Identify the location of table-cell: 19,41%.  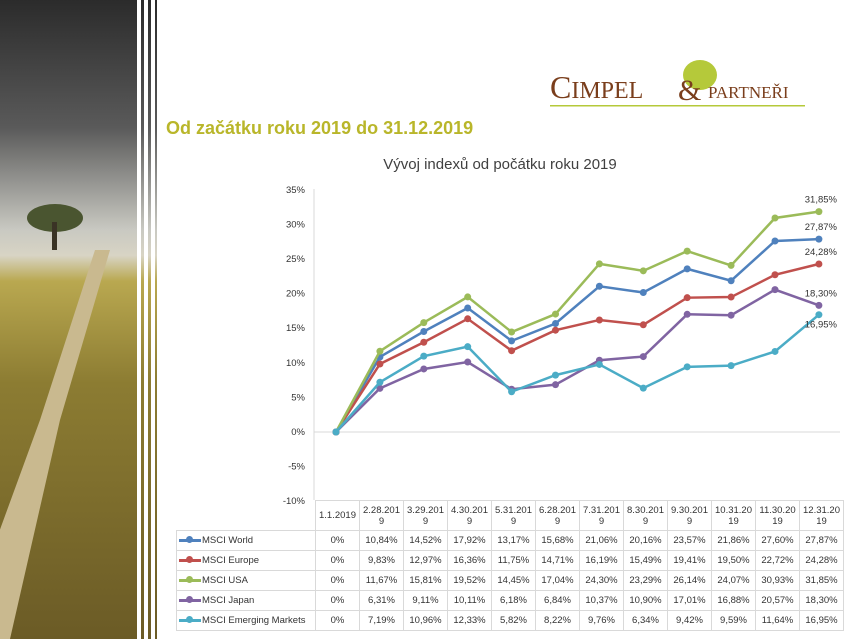
(689, 560).